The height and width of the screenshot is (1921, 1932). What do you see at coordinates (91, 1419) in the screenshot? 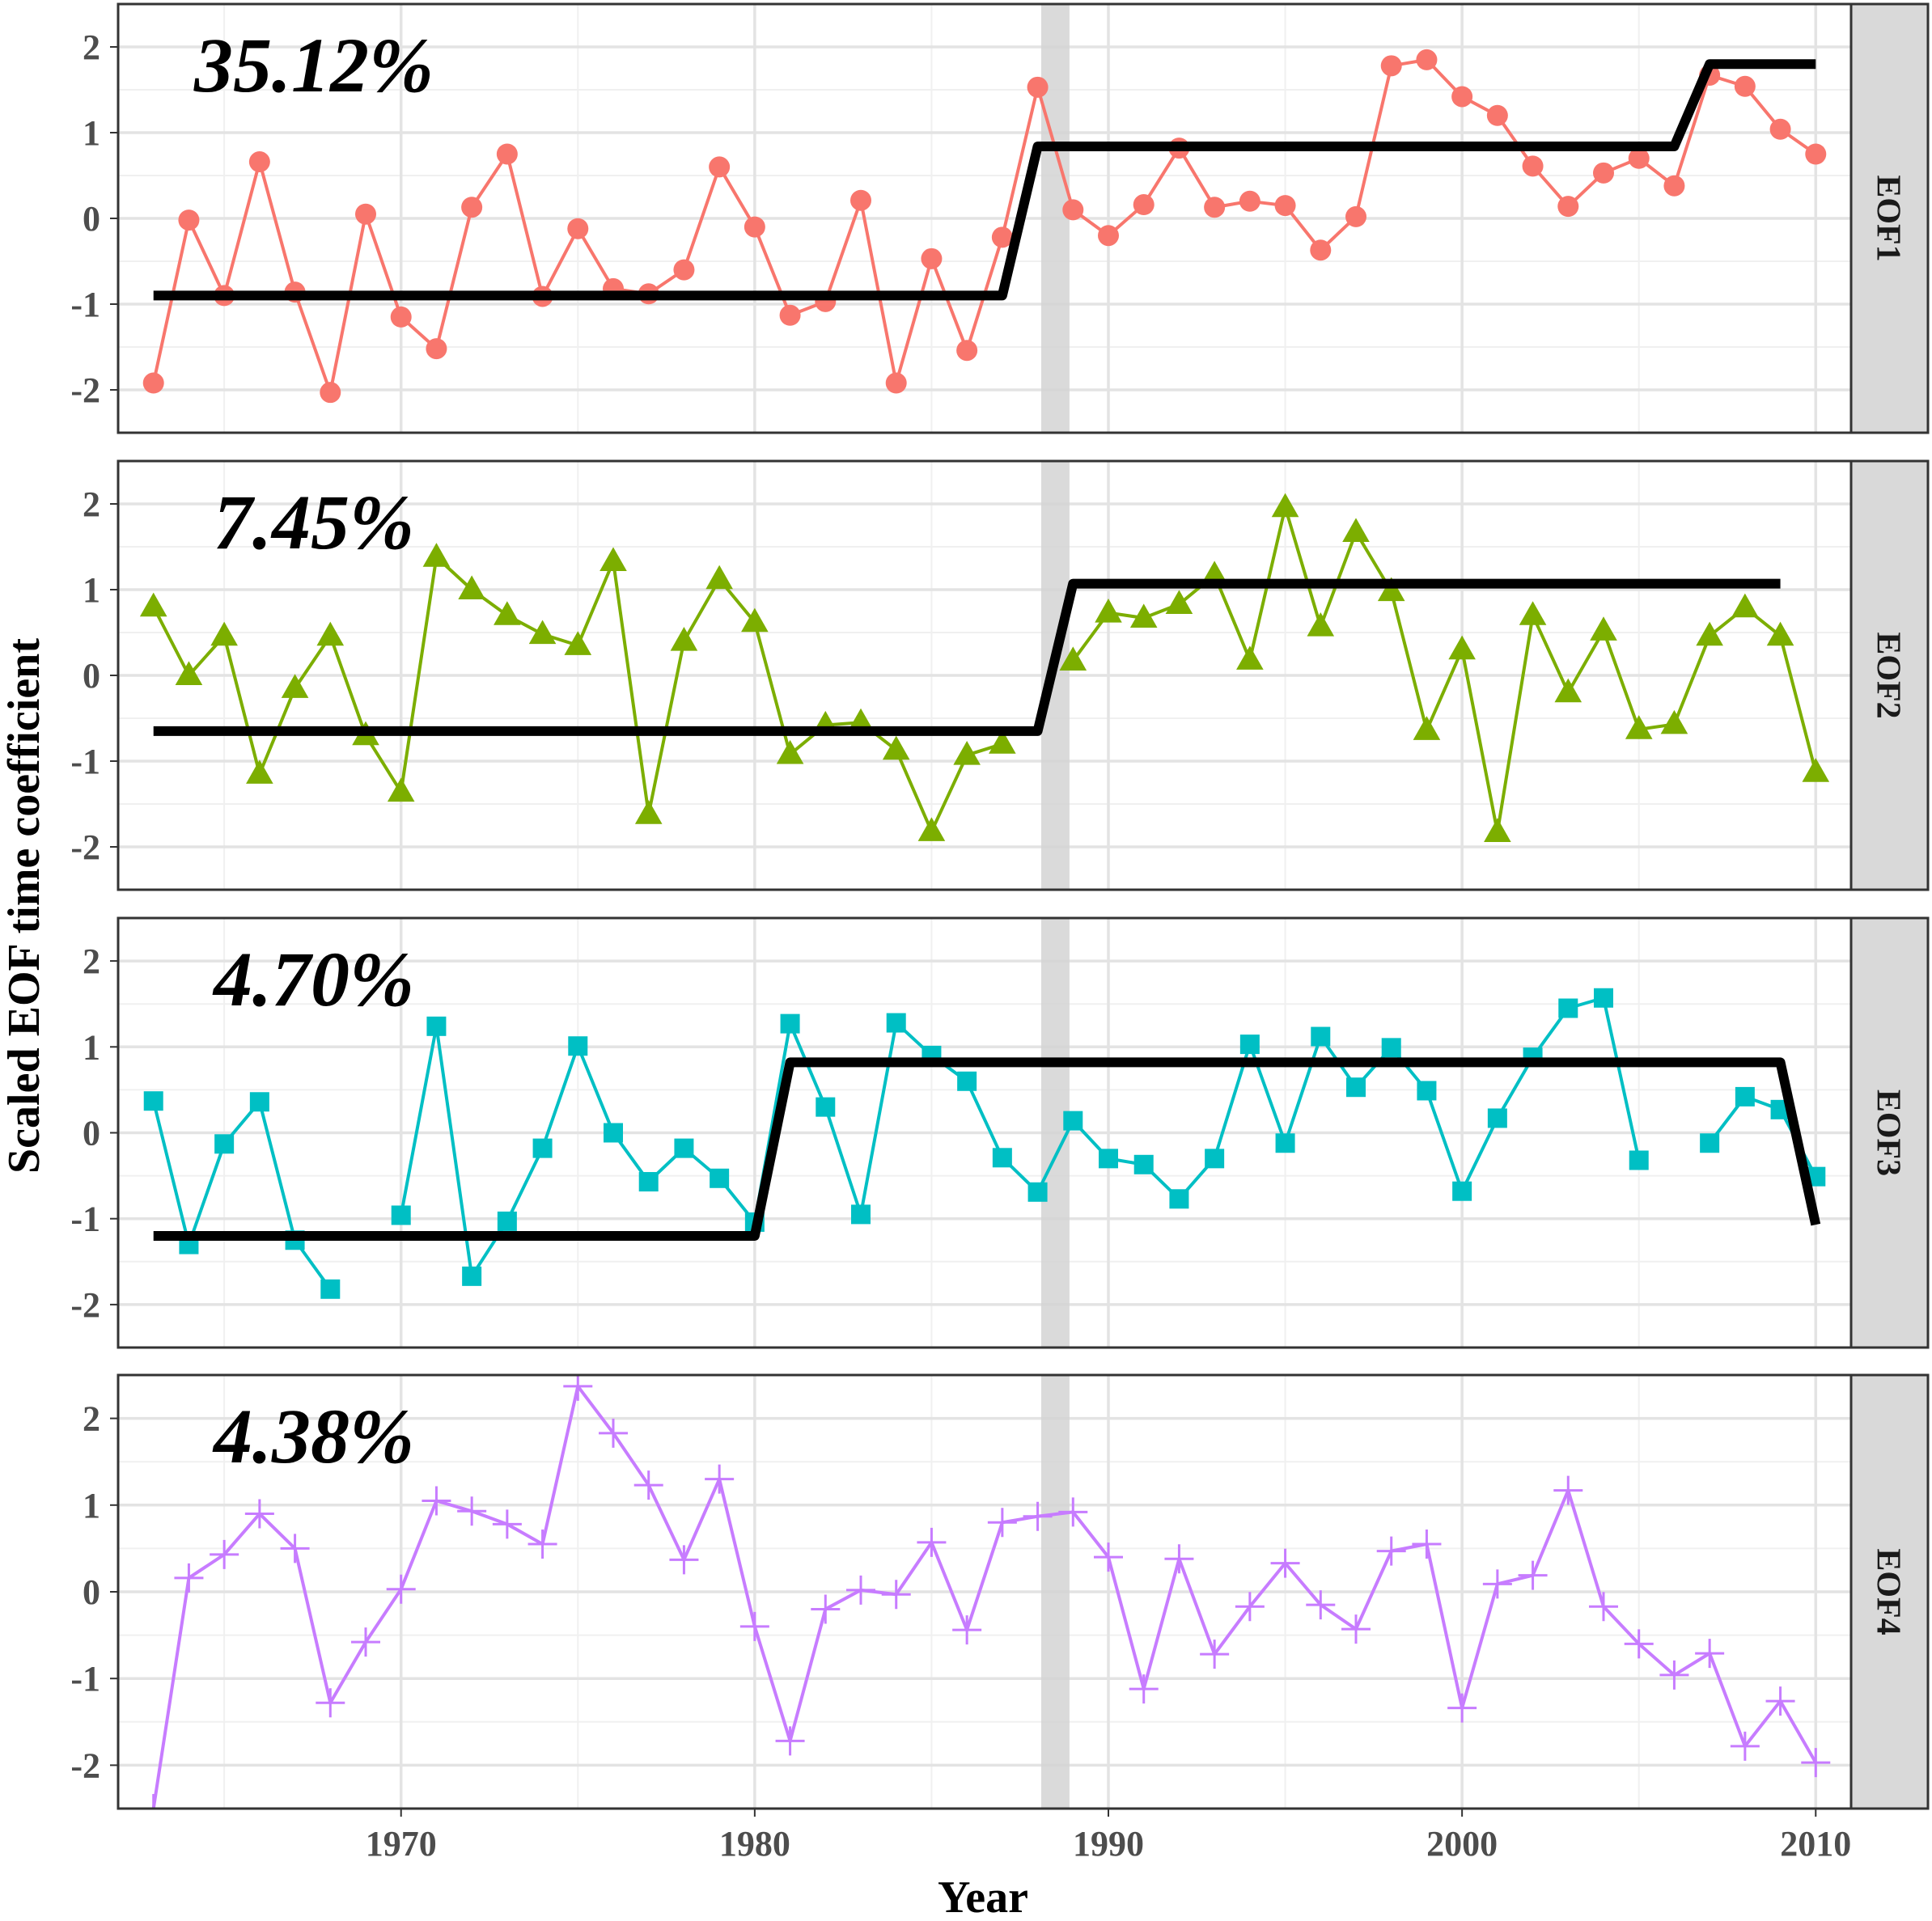
I see `y-tick-label: 2` at bounding box center [91, 1419].